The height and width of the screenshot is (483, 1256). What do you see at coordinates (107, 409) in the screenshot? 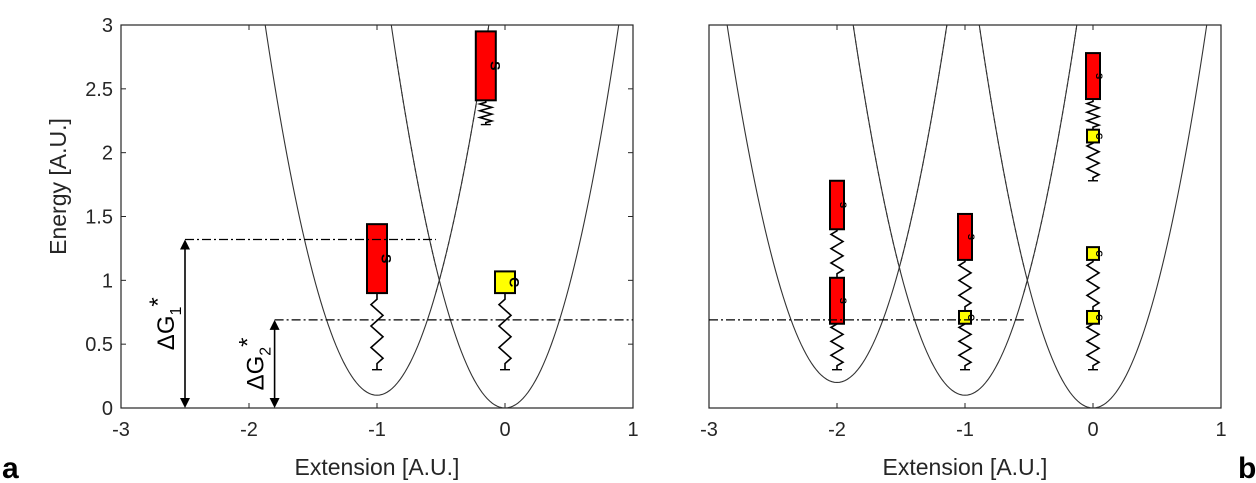
I see `y-tick-label: 0` at bounding box center [107, 409].